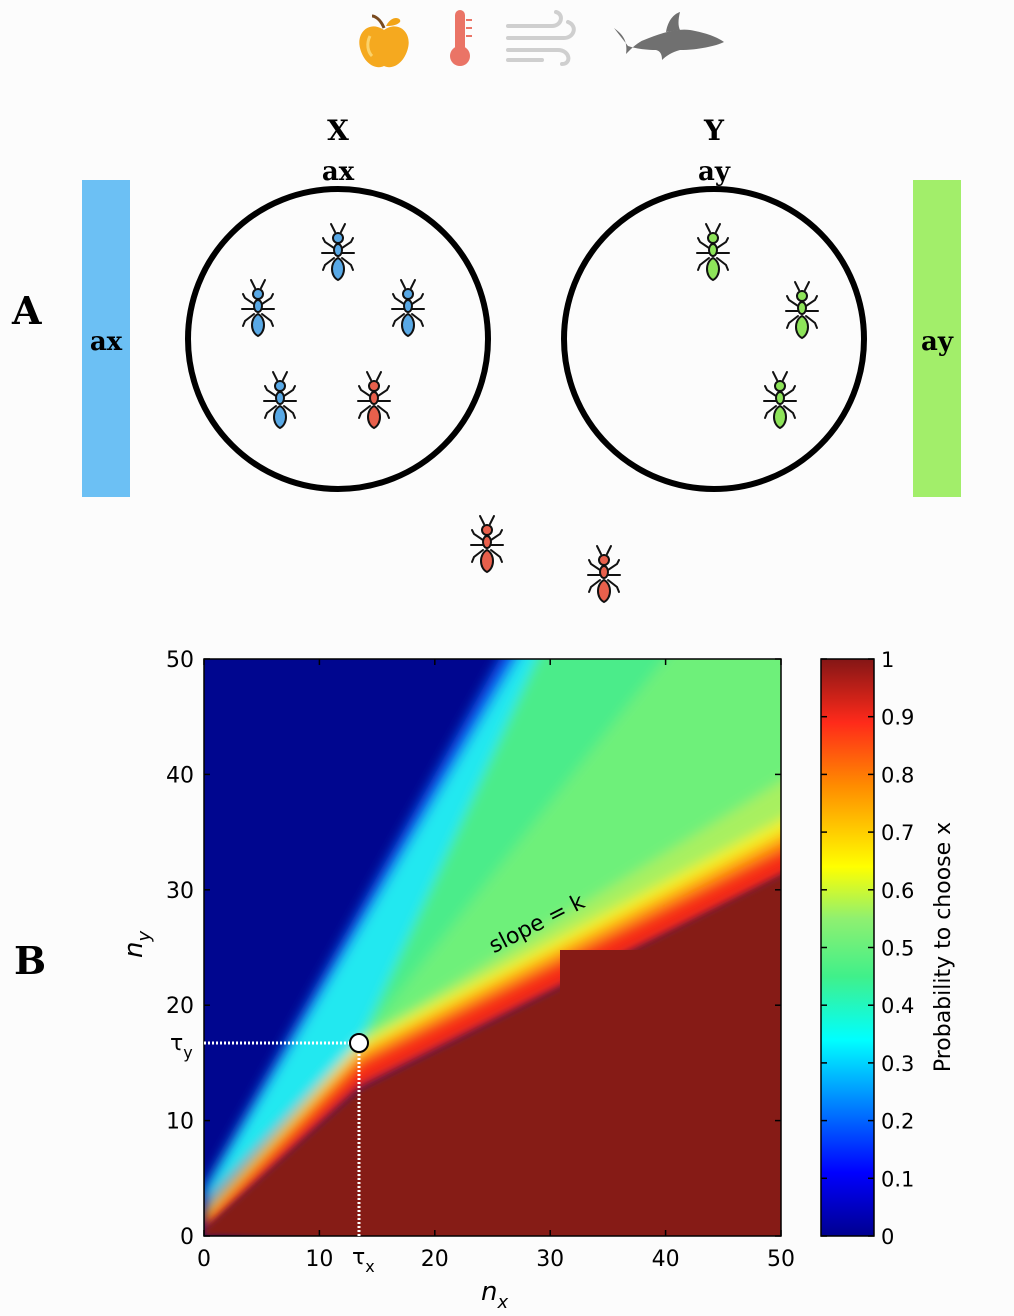  Describe the element at coordinates (384, 41) in the screenshot. I see `apple-icon` at that location.